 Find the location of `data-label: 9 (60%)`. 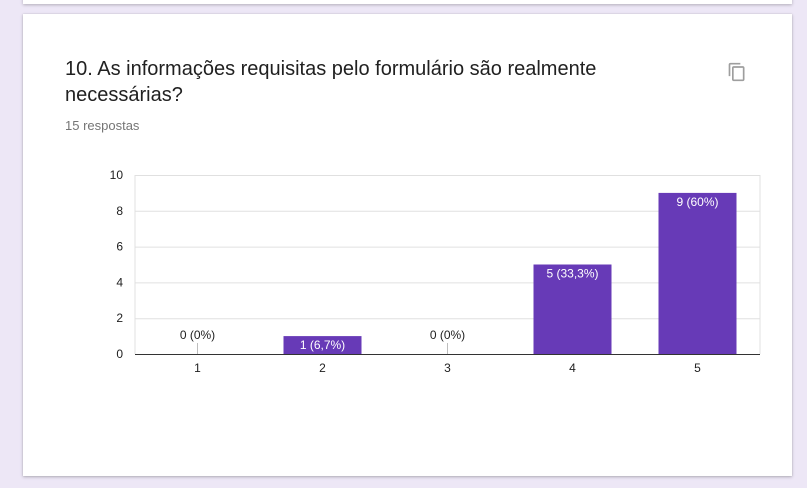

data-label: 9 (60%) is located at coordinates (697, 202).